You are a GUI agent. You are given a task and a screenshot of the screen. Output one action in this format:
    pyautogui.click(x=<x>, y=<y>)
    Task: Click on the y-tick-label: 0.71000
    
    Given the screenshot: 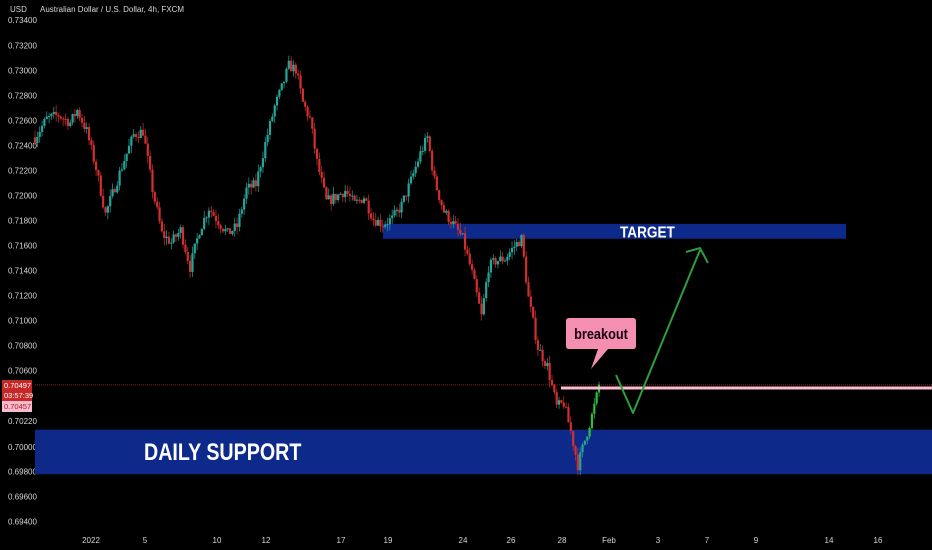 What is the action you would take?
    pyautogui.click(x=22, y=321)
    